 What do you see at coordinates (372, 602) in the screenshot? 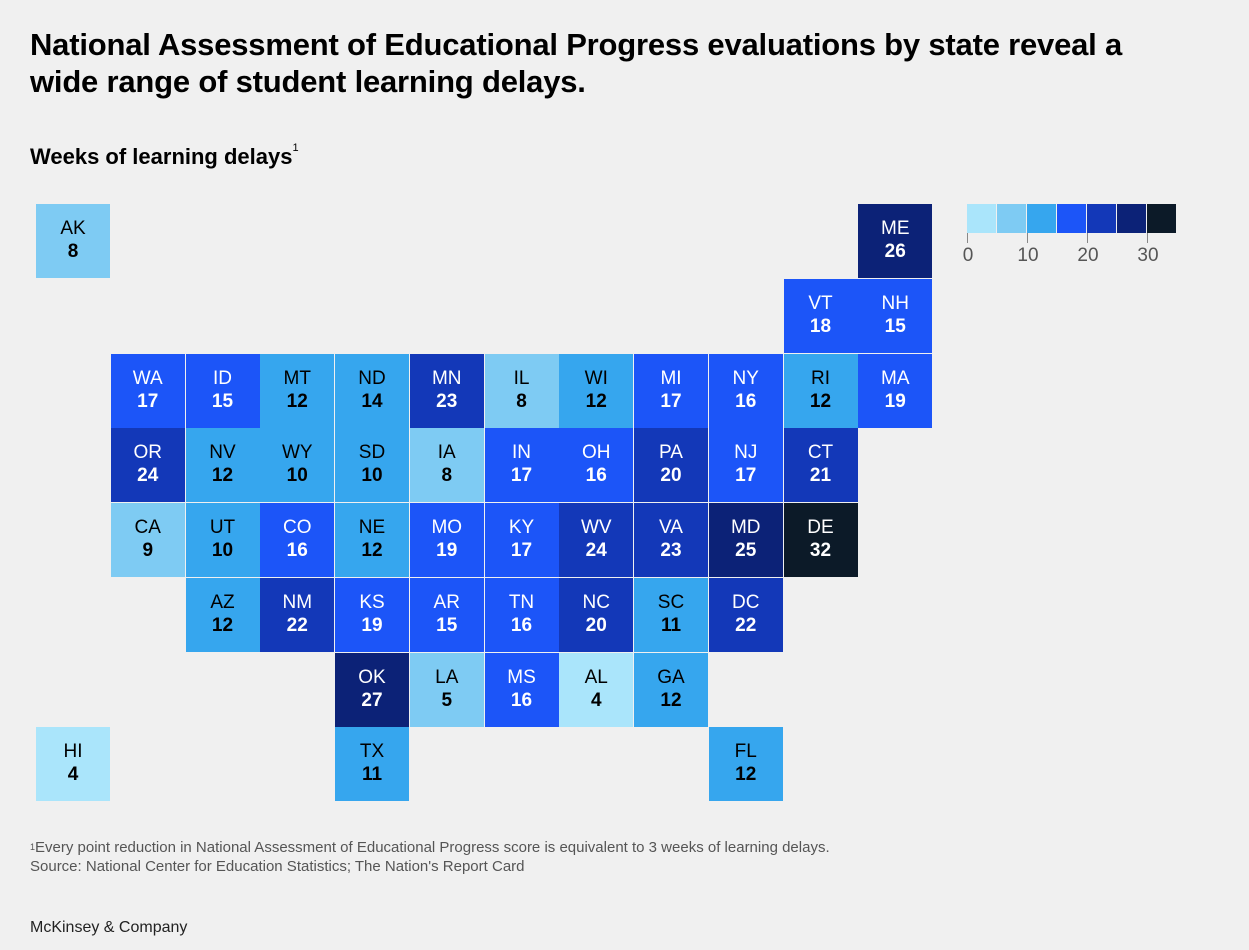
I see `state-abbreviation: KS` at bounding box center [372, 602].